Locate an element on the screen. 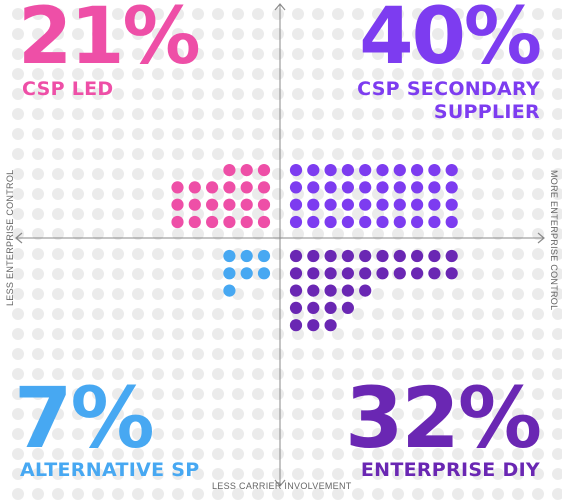  waffle-dot-alternative-sp is located at coordinates (229, 273).